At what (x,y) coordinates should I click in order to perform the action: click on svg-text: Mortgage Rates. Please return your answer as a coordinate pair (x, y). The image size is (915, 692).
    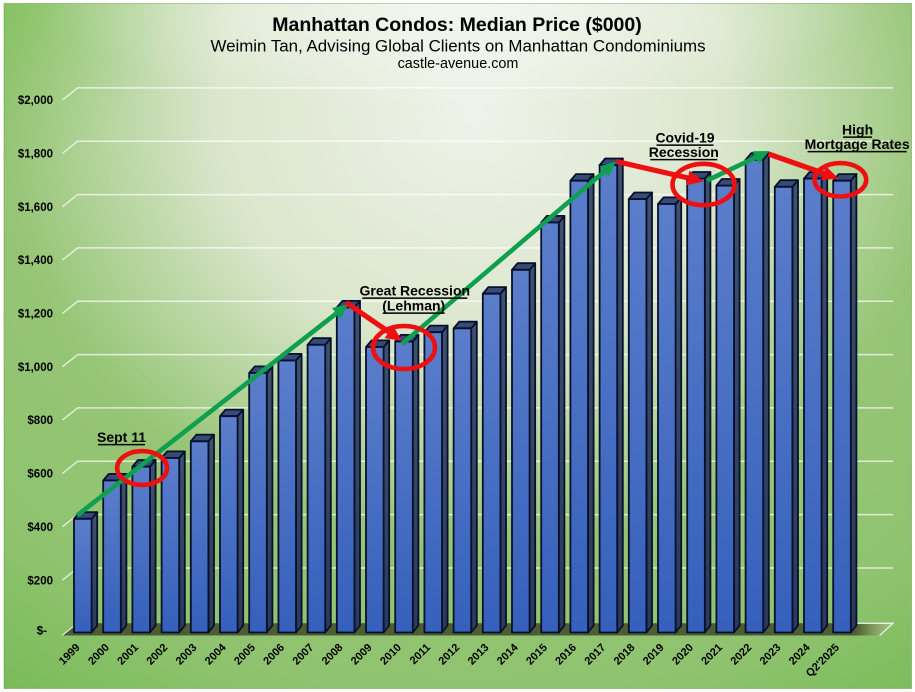
    Looking at the image, I should click on (857, 144).